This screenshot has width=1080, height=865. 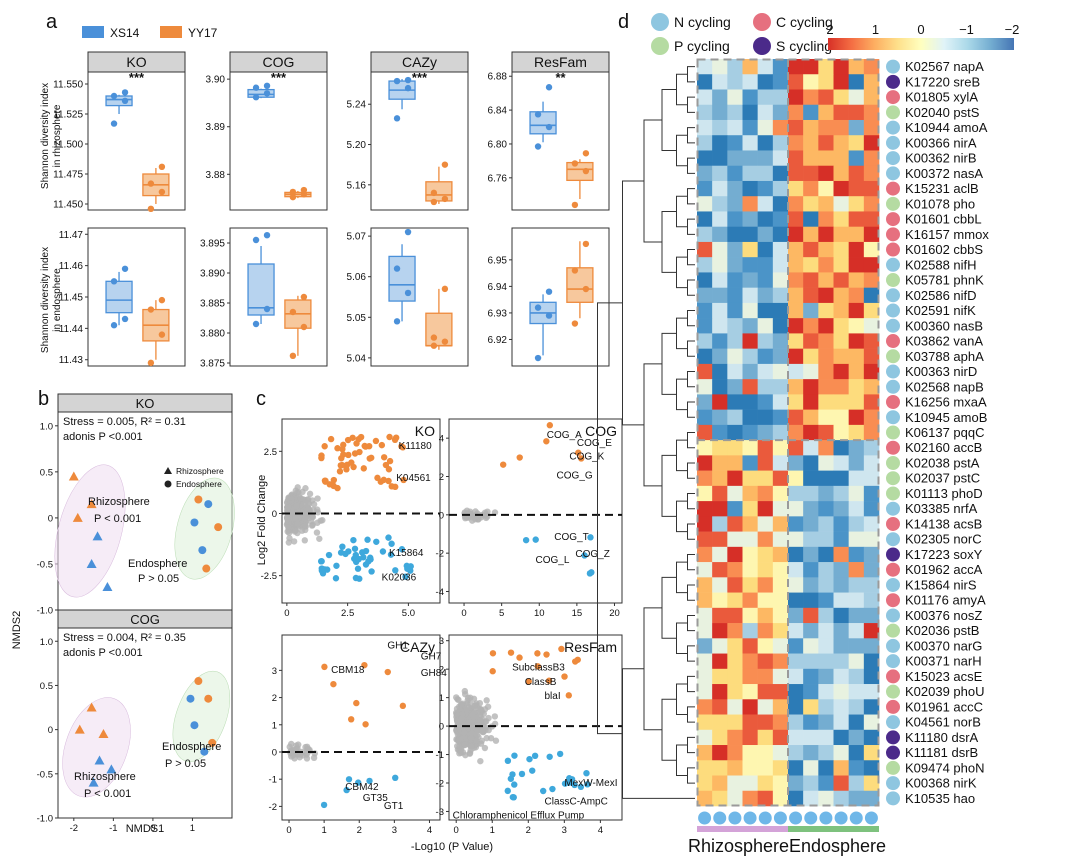 What do you see at coordinates (103, 653) in the screenshot?
I see `adonis-text: adonis P <0.001` at bounding box center [103, 653].